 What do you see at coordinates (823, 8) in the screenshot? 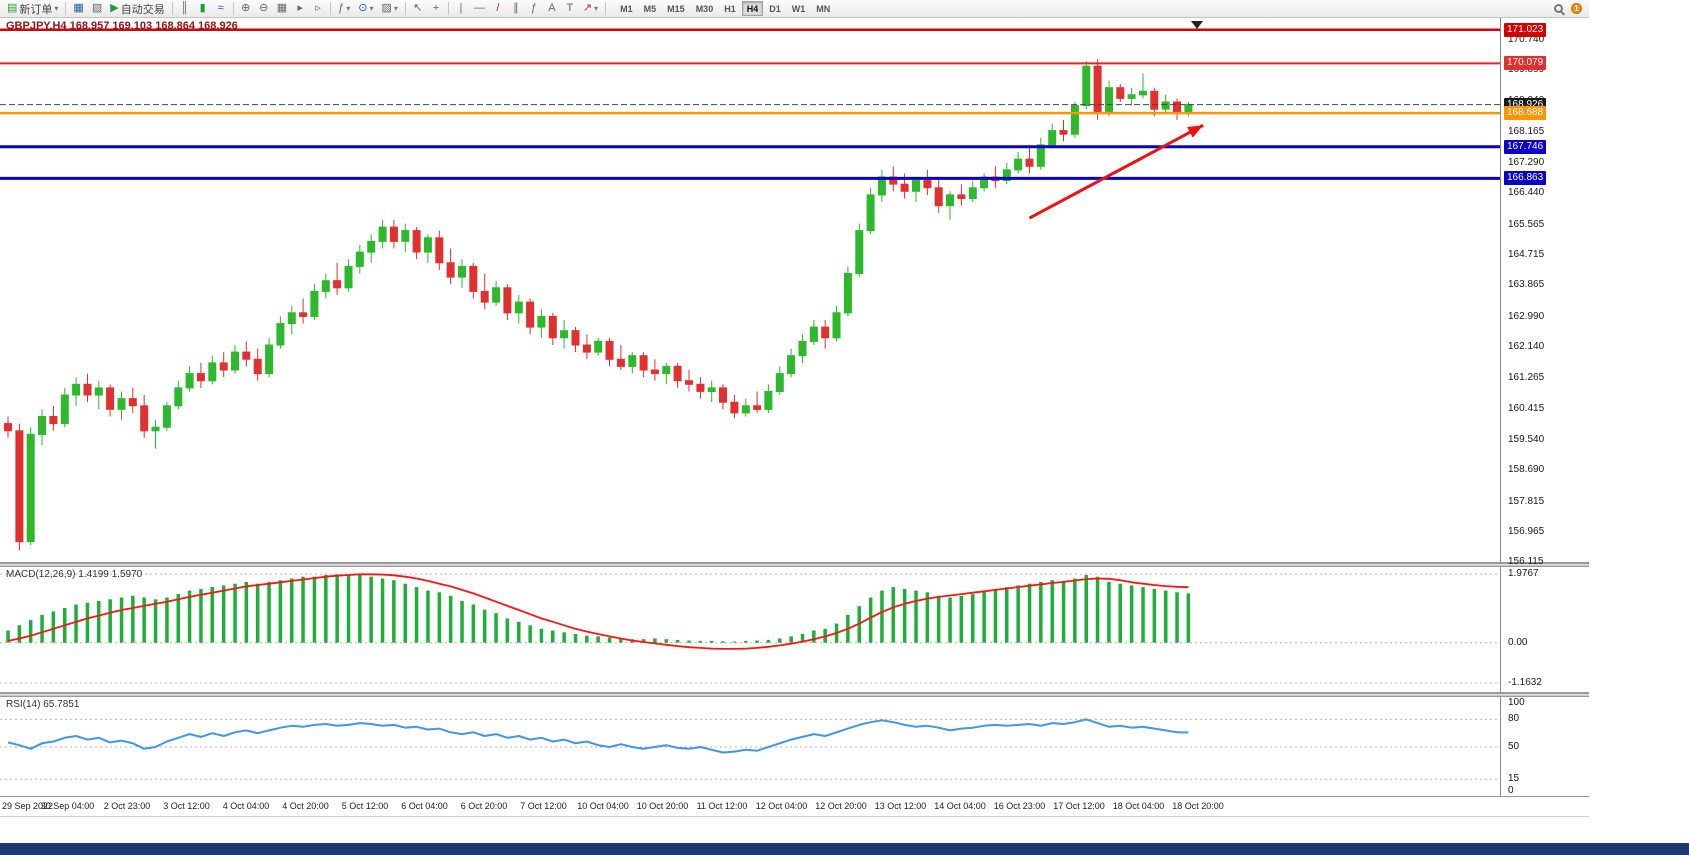
I see `timeframe-mn-button: MN` at bounding box center [823, 8].